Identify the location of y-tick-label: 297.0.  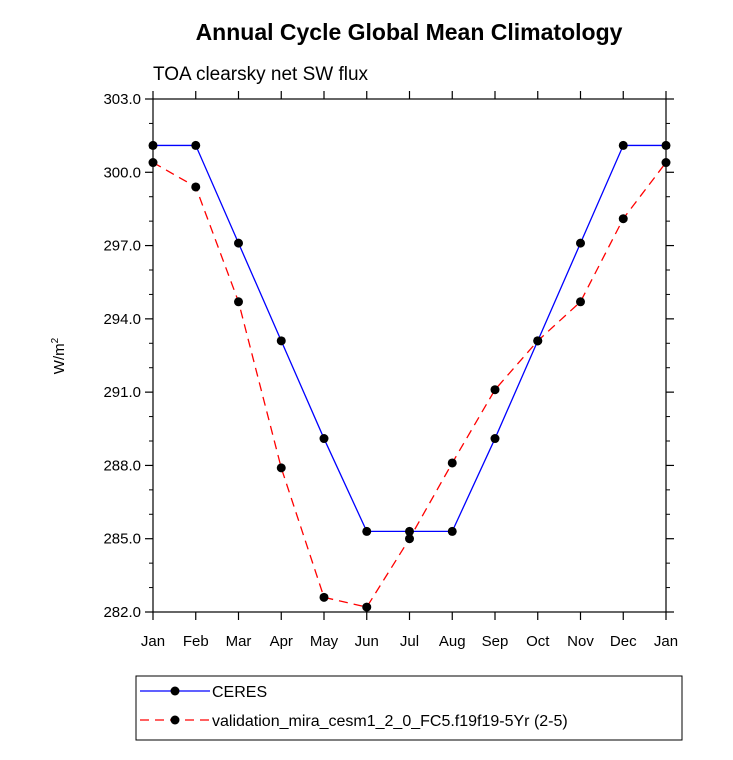
(122, 246).